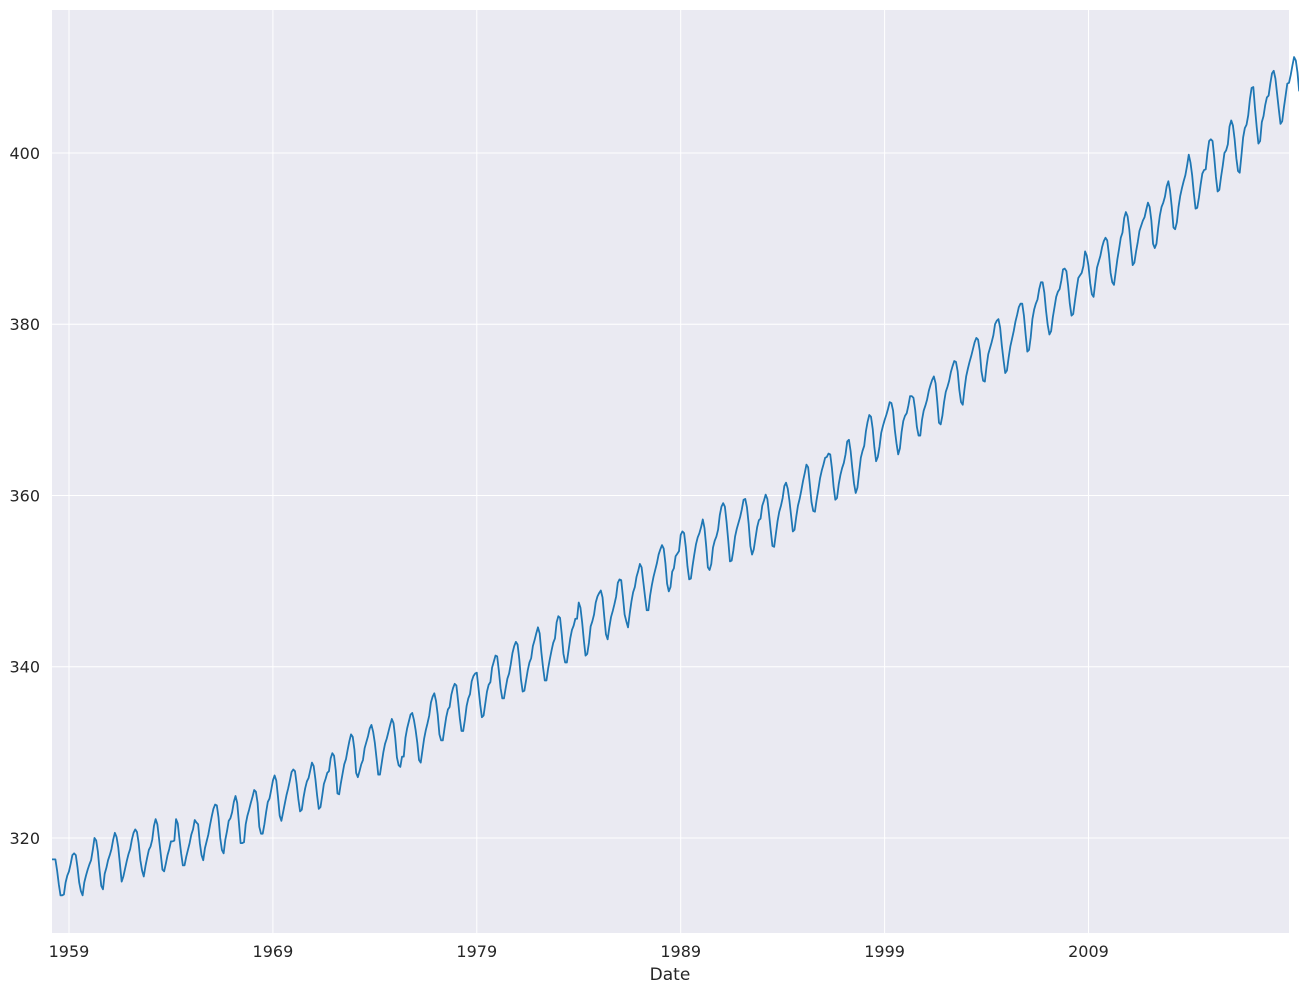 Image resolution: width=1299 pixels, height=995 pixels. Describe the element at coordinates (24, 324) in the screenshot. I see `y-tick-label: 380` at that location.